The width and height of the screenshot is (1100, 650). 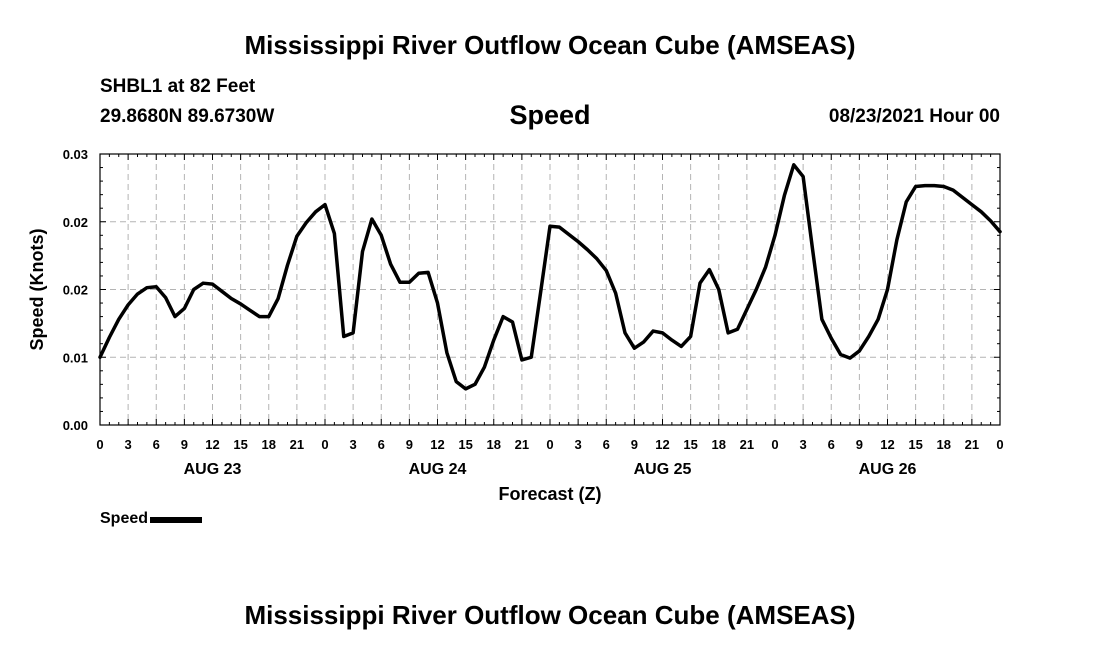 What do you see at coordinates (663, 469) in the screenshot?
I see `day-label: AUG 25` at bounding box center [663, 469].